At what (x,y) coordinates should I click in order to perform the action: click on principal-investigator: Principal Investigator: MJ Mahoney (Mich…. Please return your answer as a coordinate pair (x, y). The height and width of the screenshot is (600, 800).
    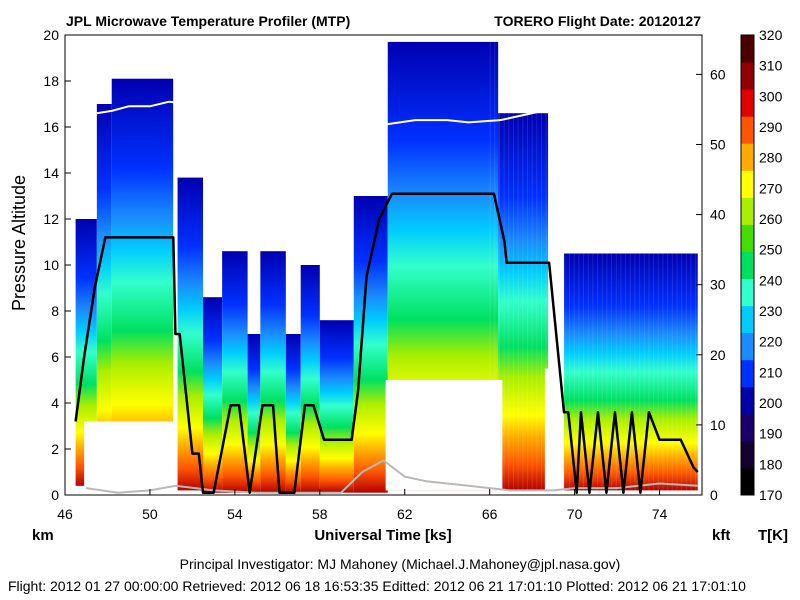
    Looking at the image, I should click on (400, 564).